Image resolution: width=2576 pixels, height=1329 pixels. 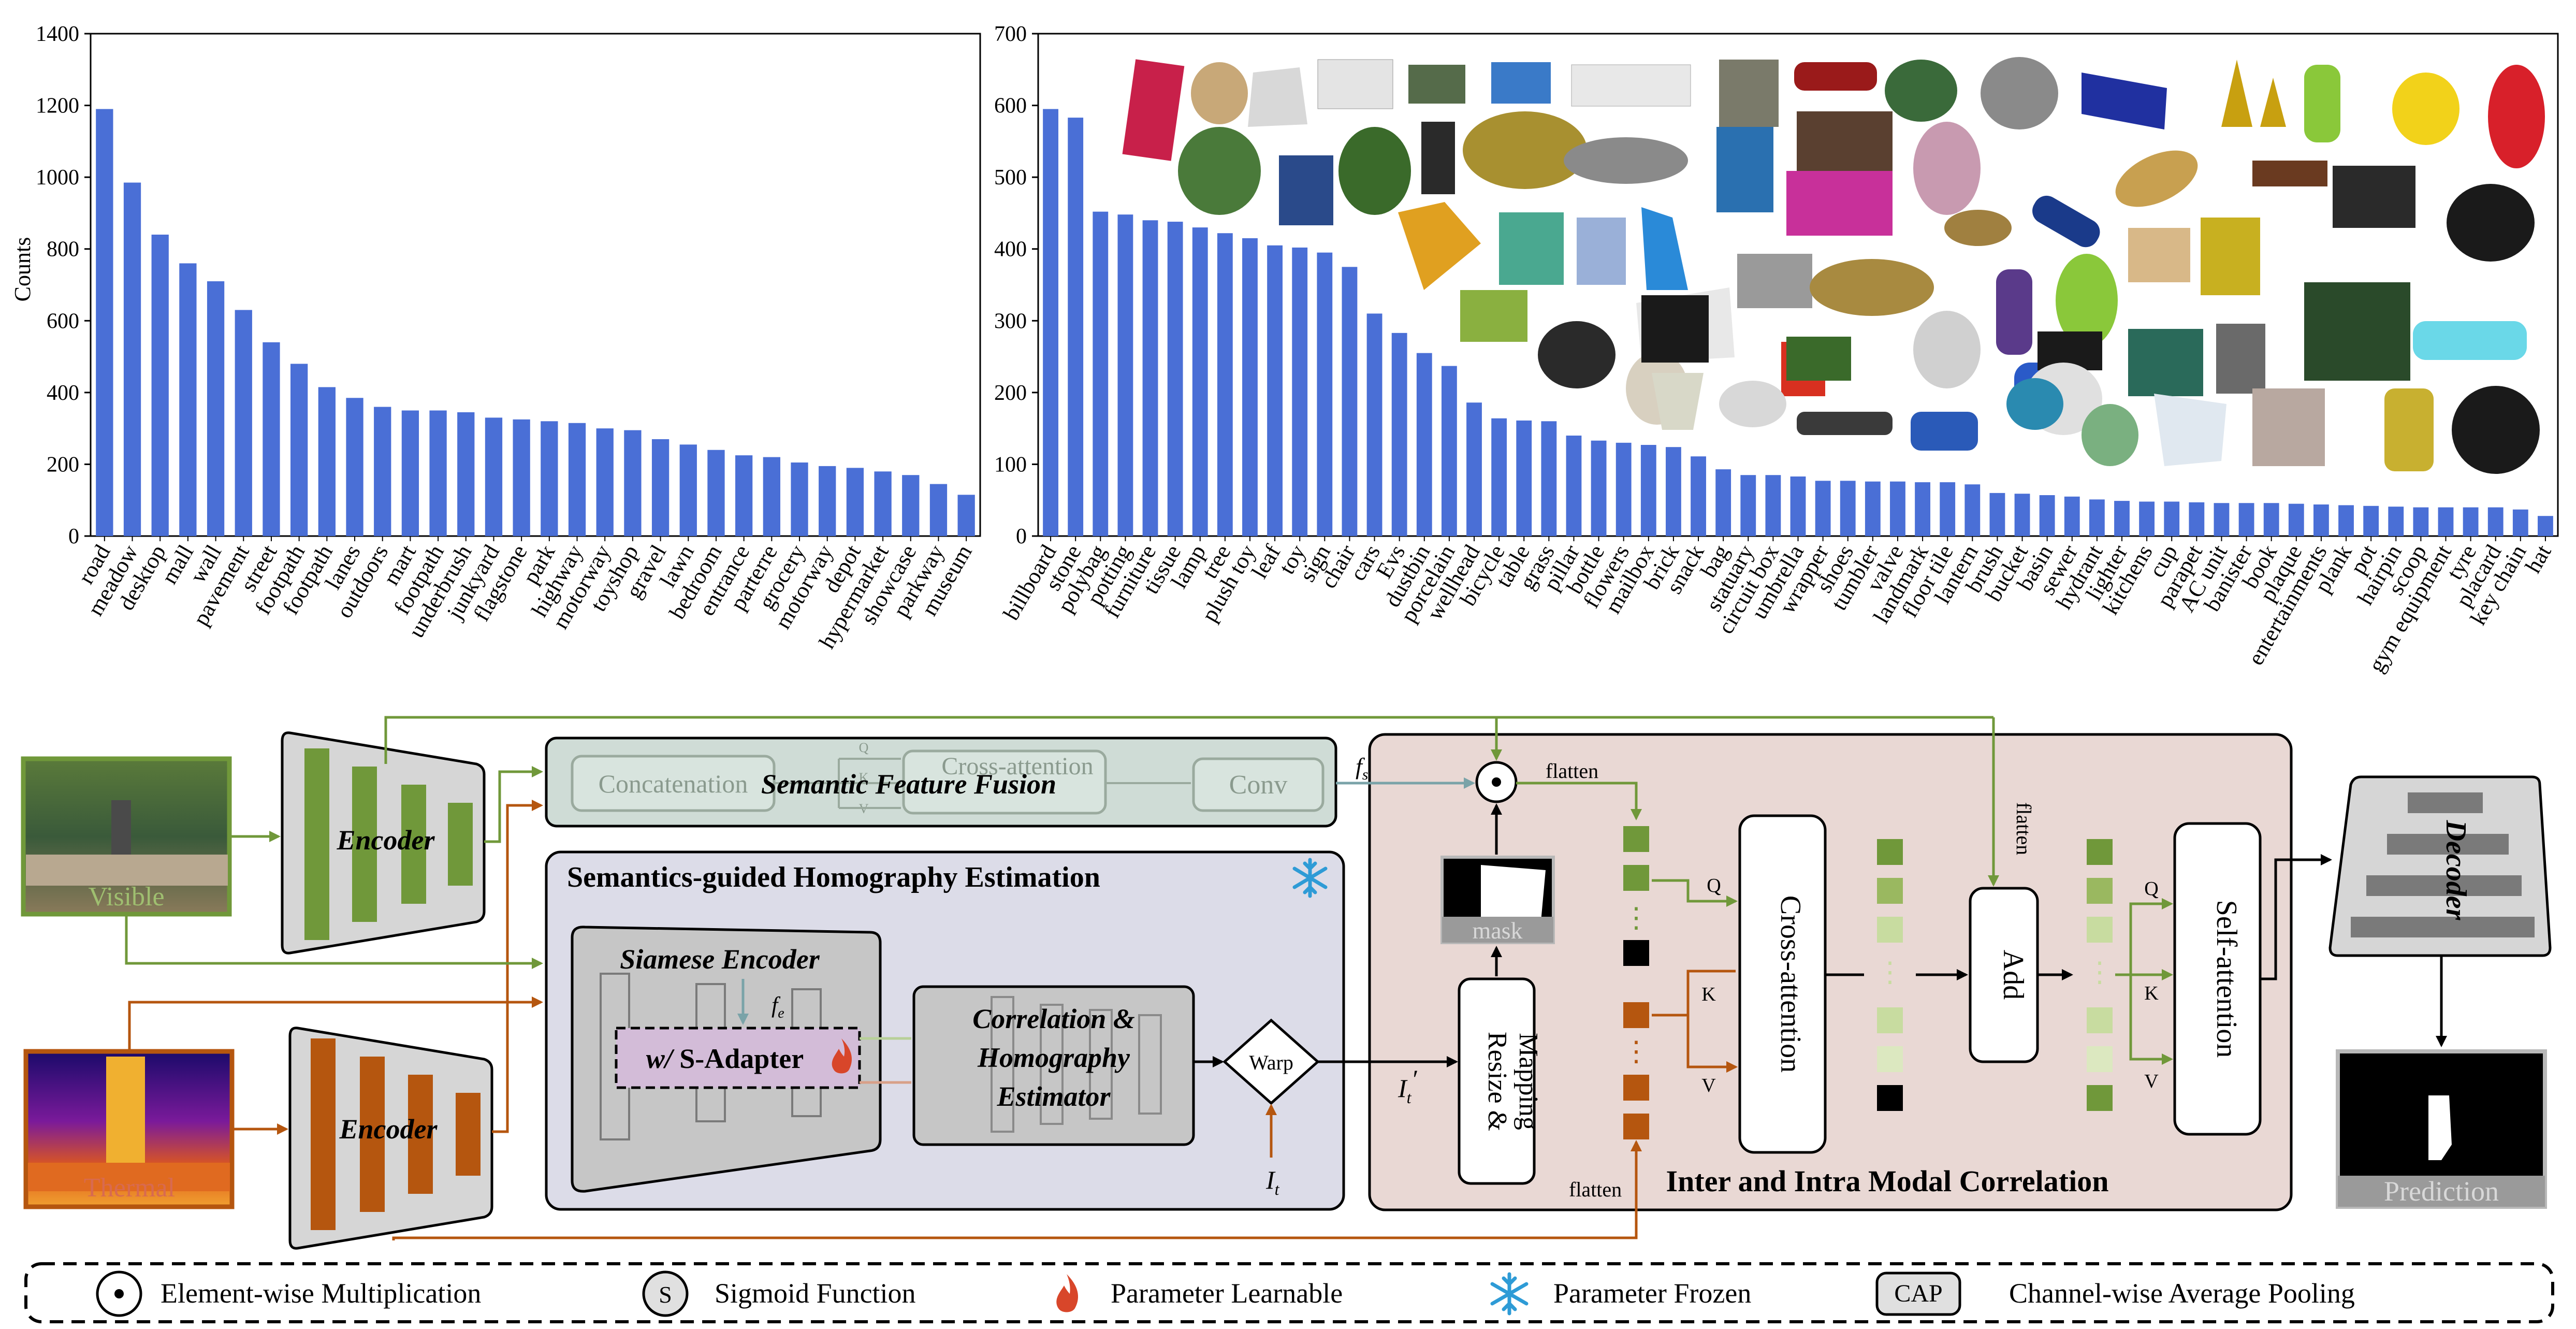 I want to click on bar-tissue, so click(x=1175, y=379).